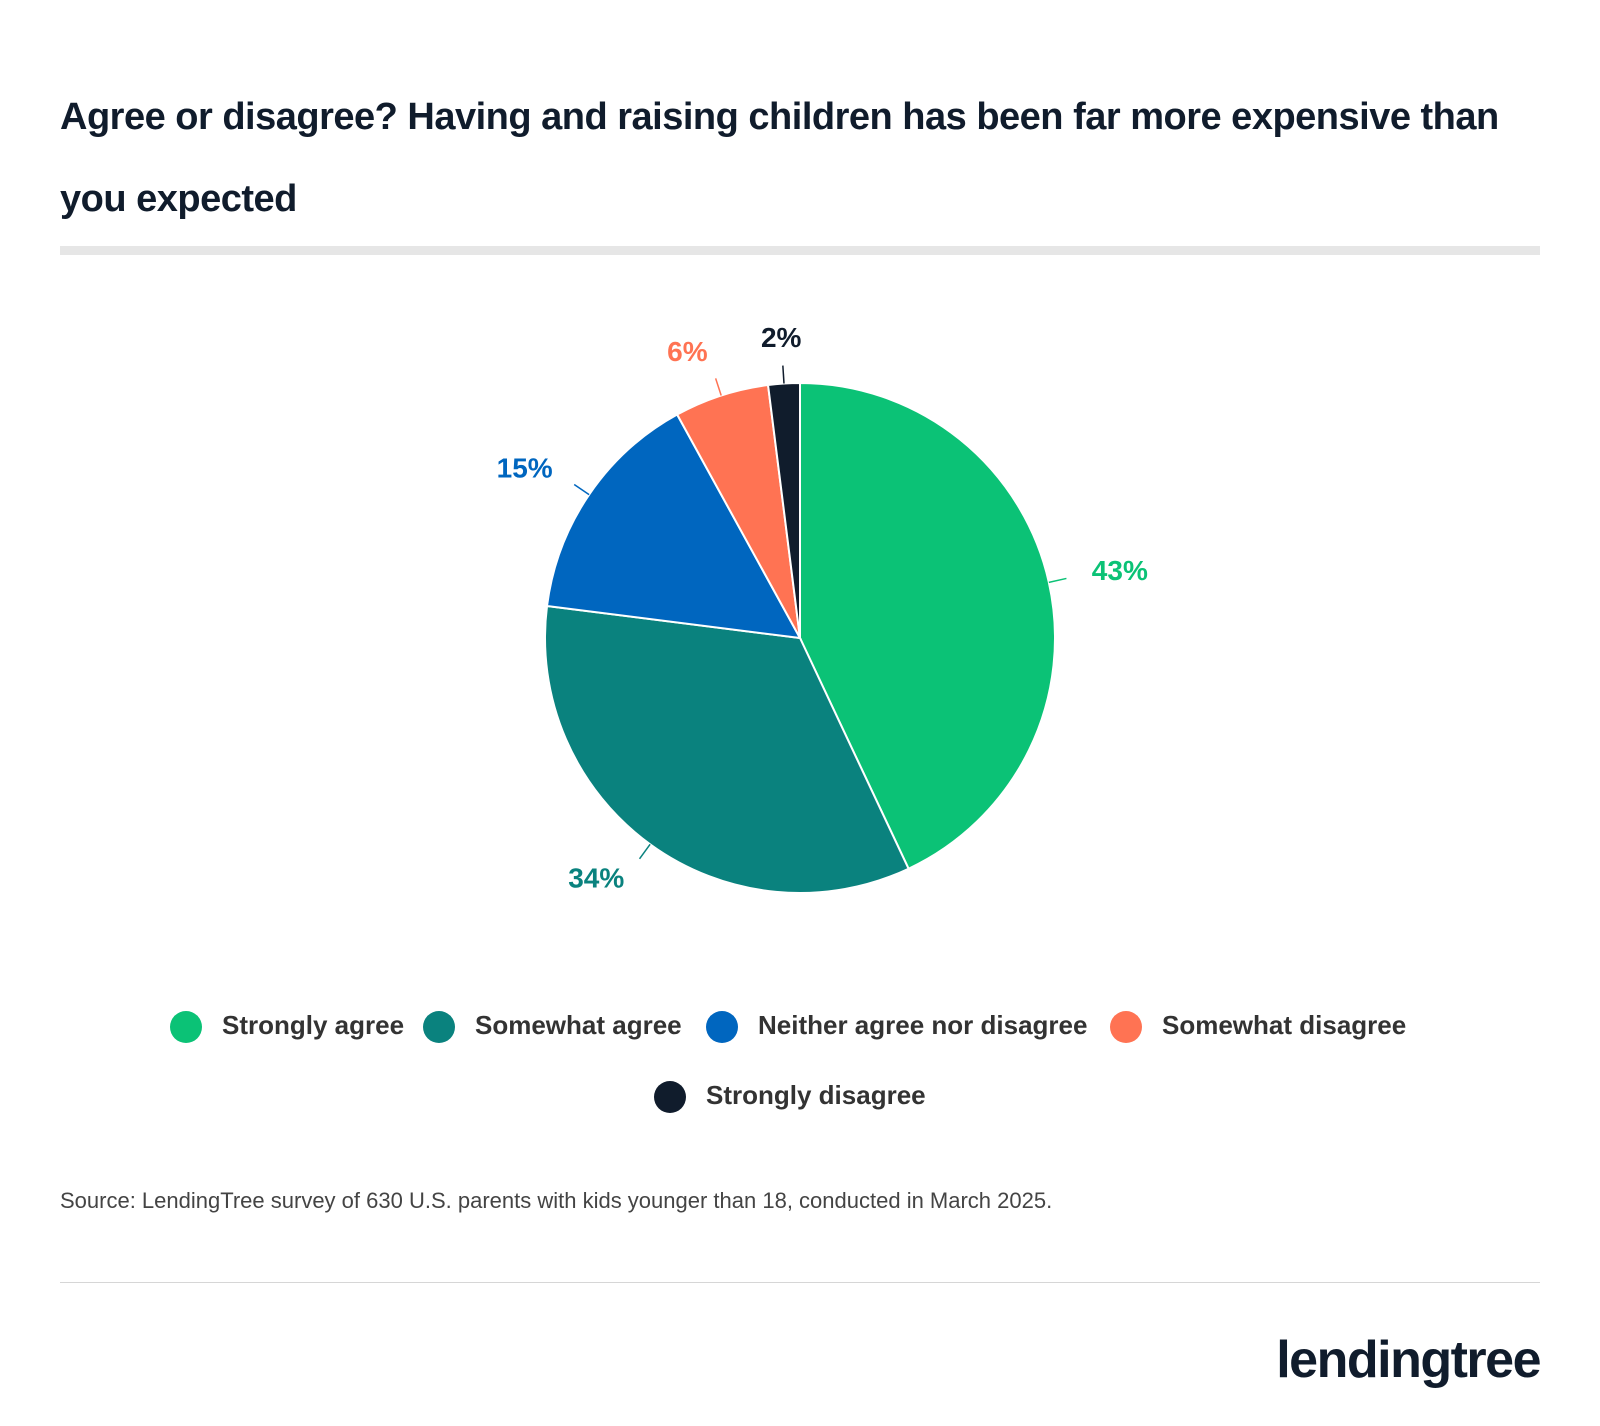 This screenshot has height=1426, width=1600. What do you see at coordinates (781, 337) in the screenshot?
I see `data-label: 2%` at bounding box center [781, 337].